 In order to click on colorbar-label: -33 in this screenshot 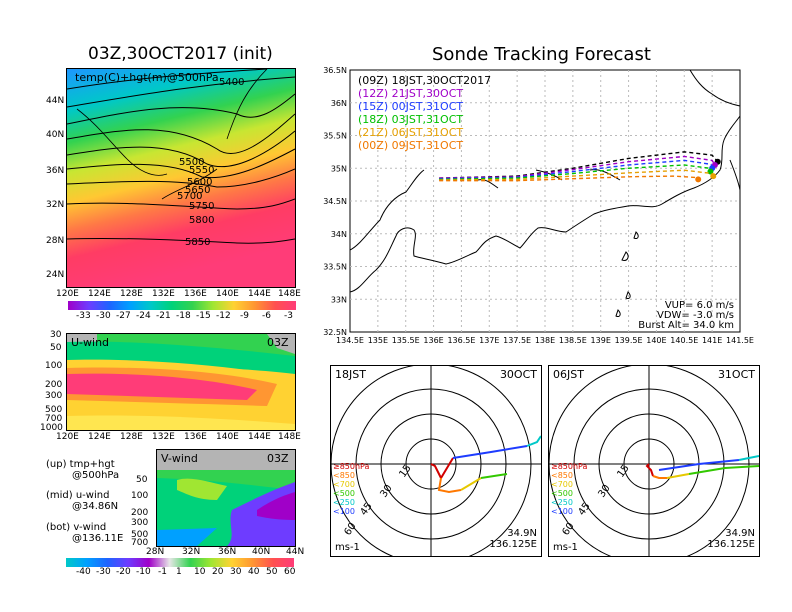, I will do `click(83, 316)`.